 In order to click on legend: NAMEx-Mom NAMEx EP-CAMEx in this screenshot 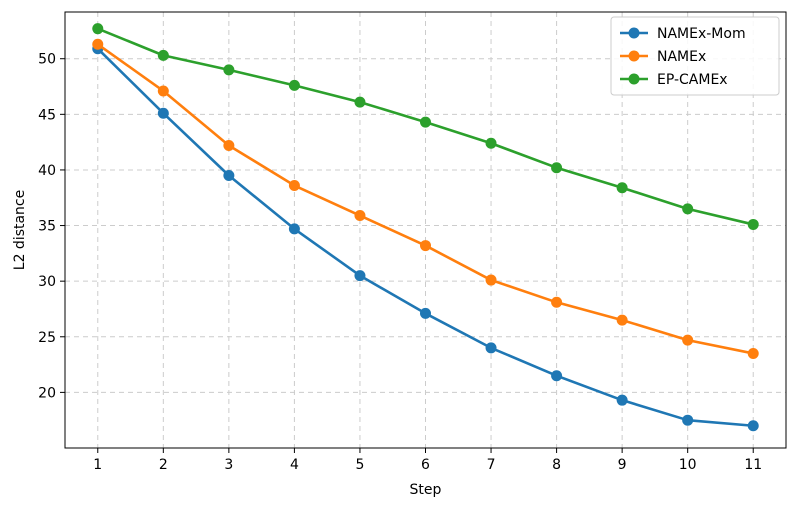, I will do `click(695, 56)`.